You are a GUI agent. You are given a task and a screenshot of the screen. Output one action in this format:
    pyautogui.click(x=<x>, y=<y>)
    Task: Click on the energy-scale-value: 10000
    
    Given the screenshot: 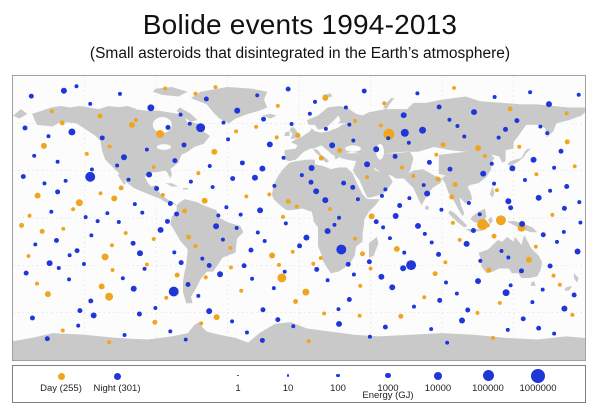 What is the action you would take?
    pyautogui.click(x=438, y=388)
    